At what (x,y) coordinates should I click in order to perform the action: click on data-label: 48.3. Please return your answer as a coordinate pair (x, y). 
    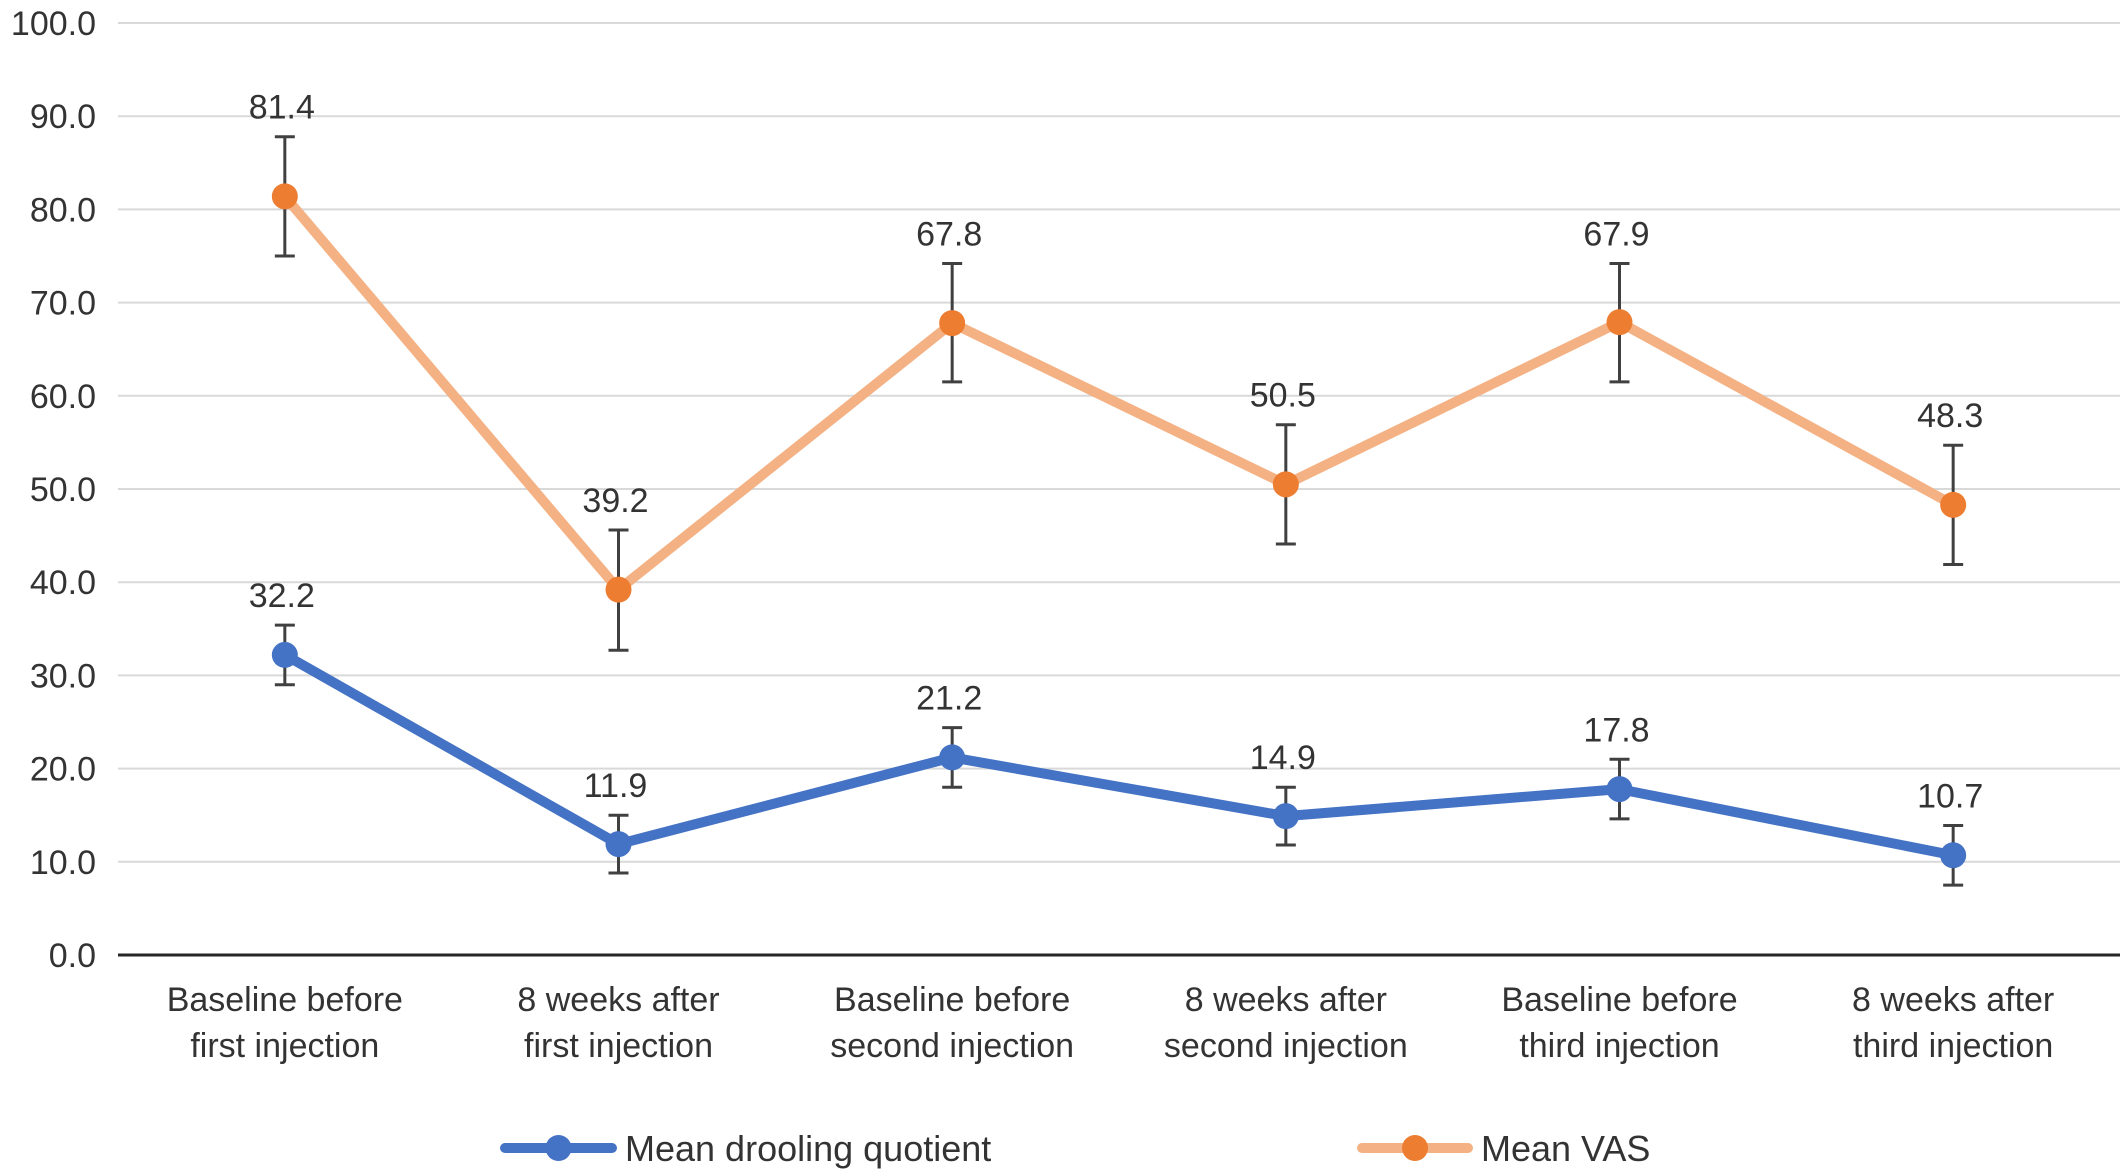
    Looking at the image, I should click on (1950, 416).